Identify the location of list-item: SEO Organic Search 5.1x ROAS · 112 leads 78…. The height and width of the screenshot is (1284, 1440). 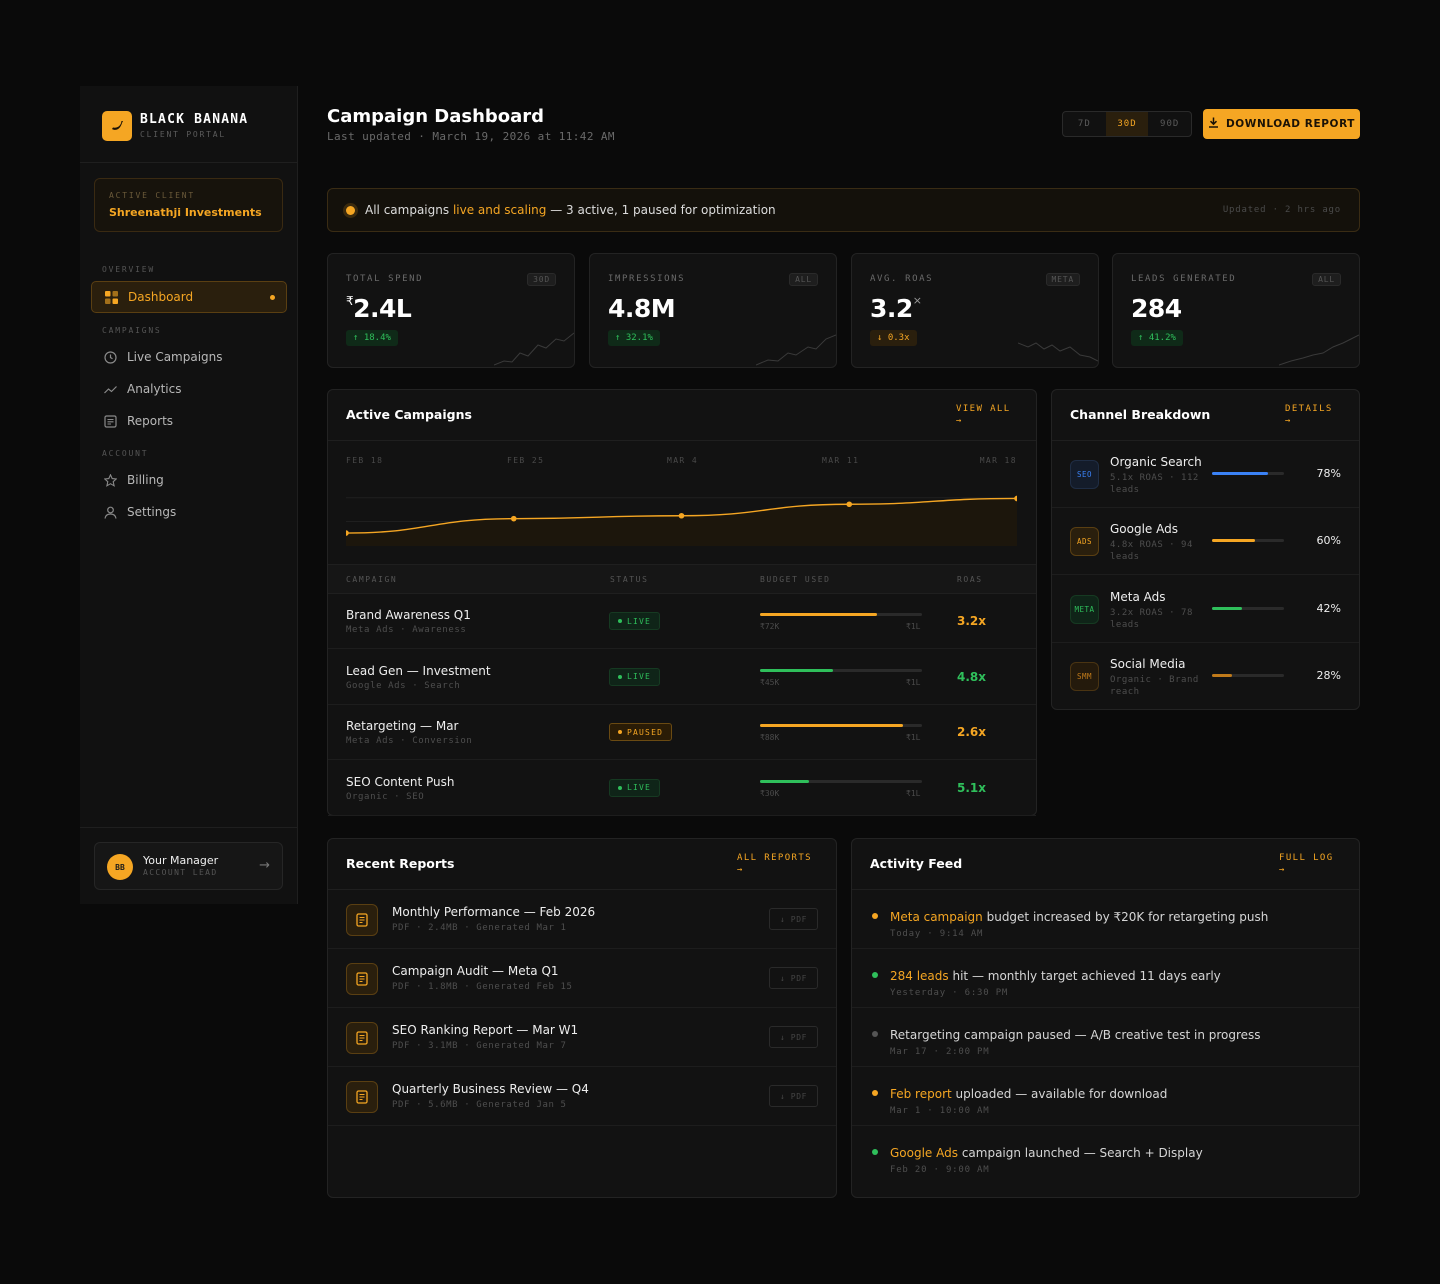
(1205, 474).